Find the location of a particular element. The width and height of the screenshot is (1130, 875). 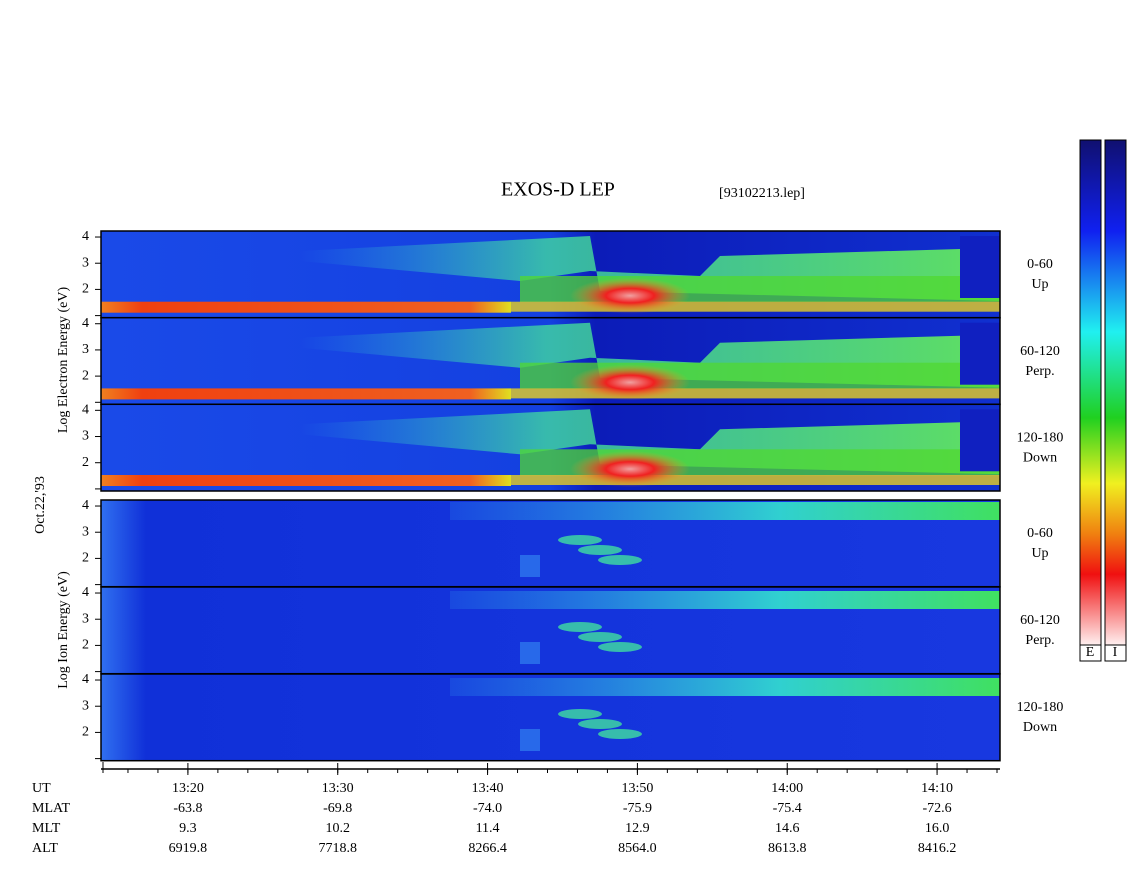

colorbar-label: E is located at coordinates (1090, 652).